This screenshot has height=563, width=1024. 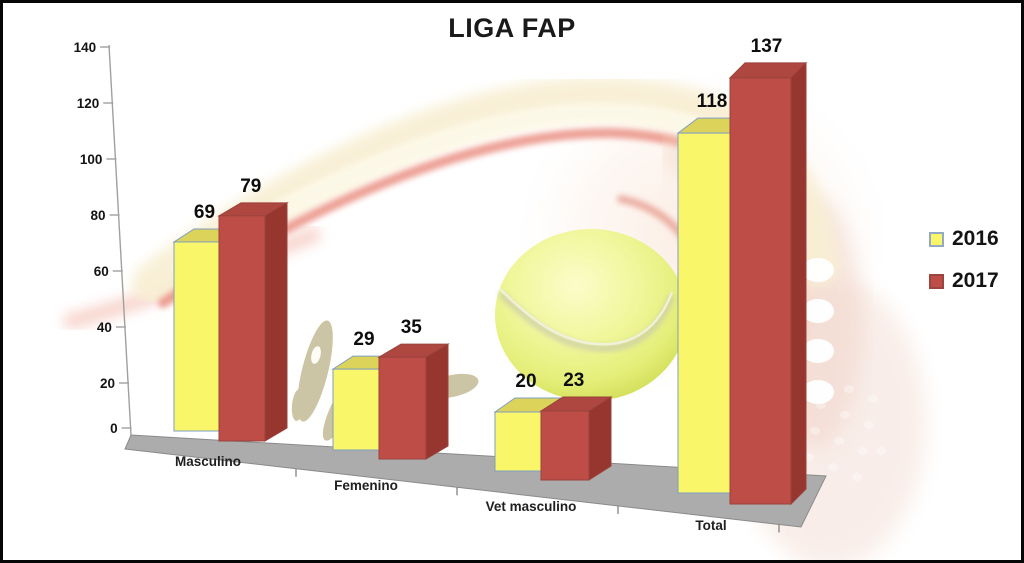 What do you see at coordinates (91, 159) in the screenshot?
I see `y-axis-tick-label: 100` at bounding box center [91, 159].